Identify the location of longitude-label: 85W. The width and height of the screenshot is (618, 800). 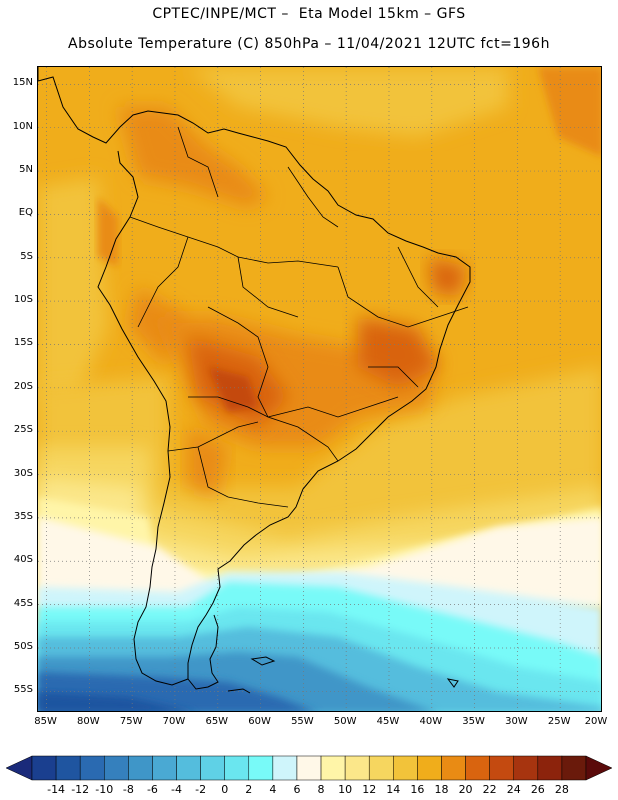
(45, 721).